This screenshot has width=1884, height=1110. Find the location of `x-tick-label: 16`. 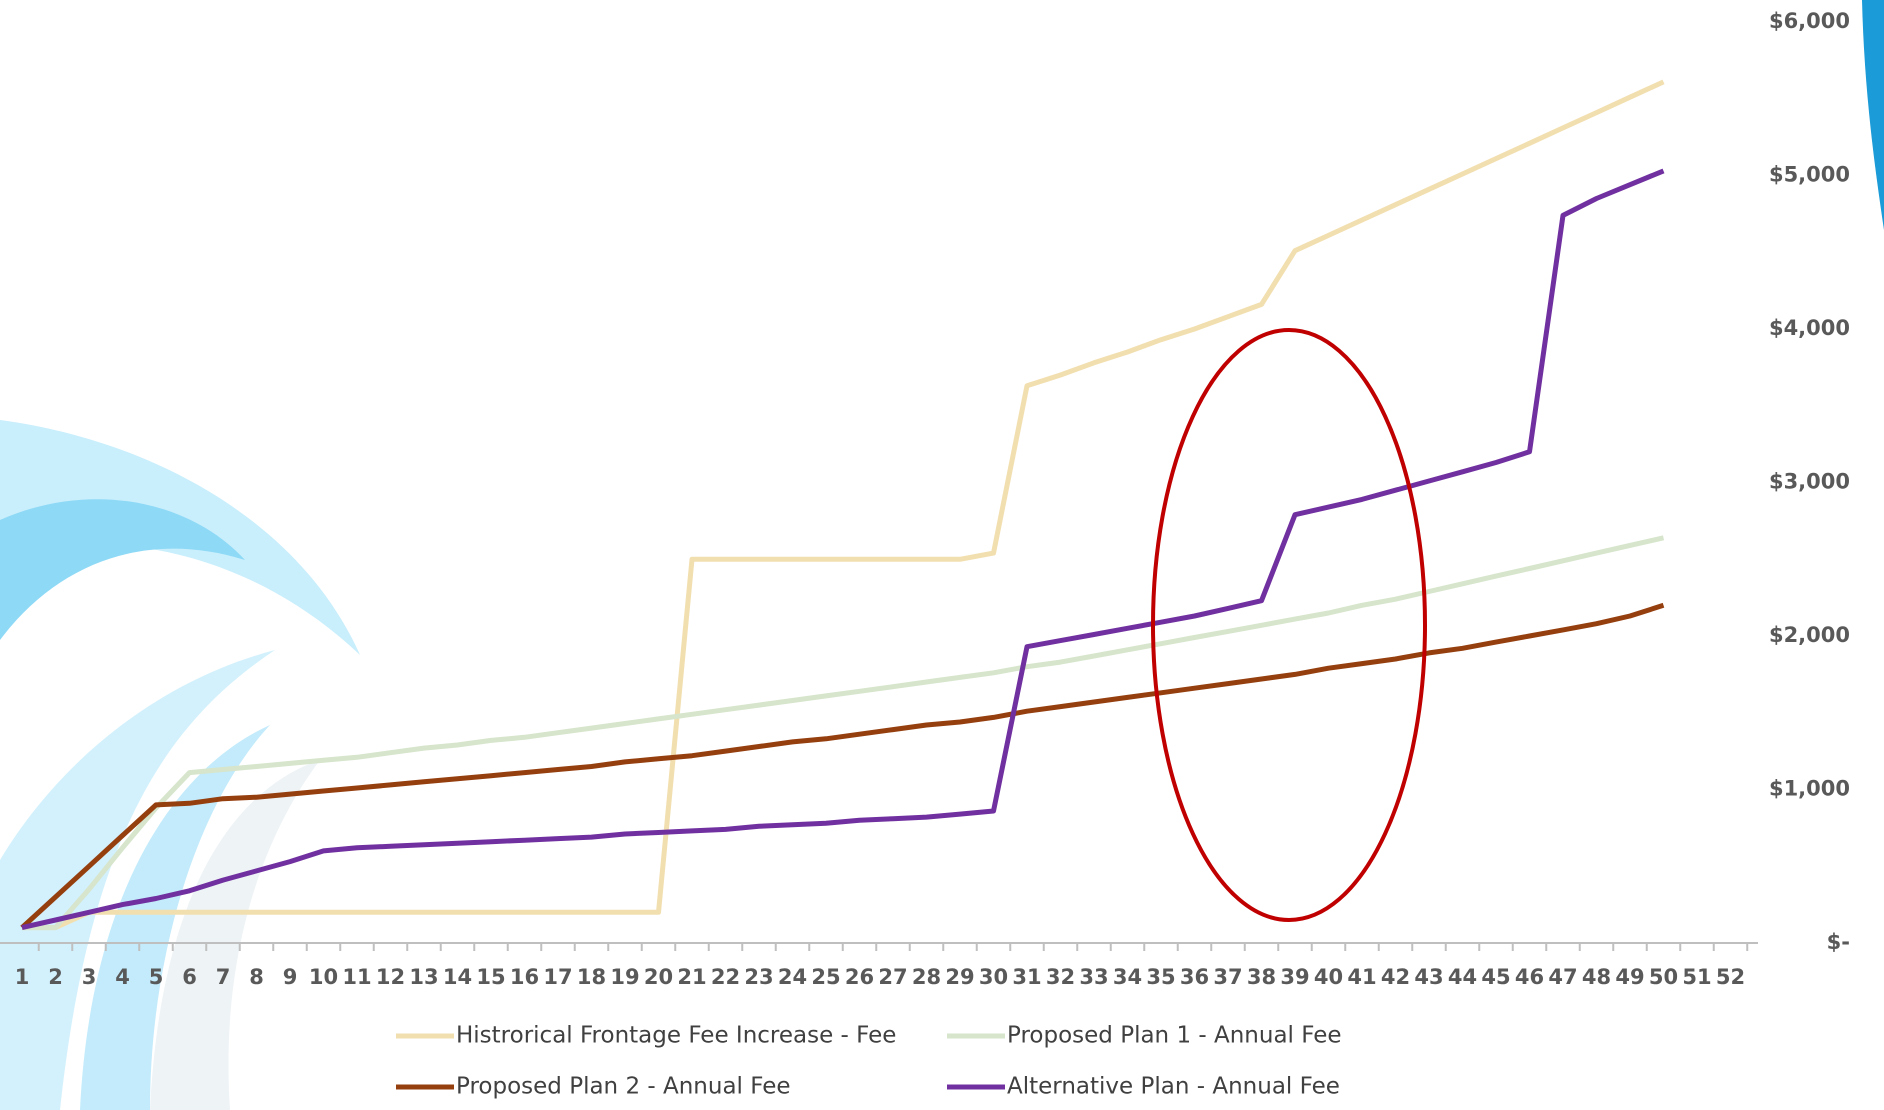

x-tick-label: 16 is located at coordinates (524, 977).